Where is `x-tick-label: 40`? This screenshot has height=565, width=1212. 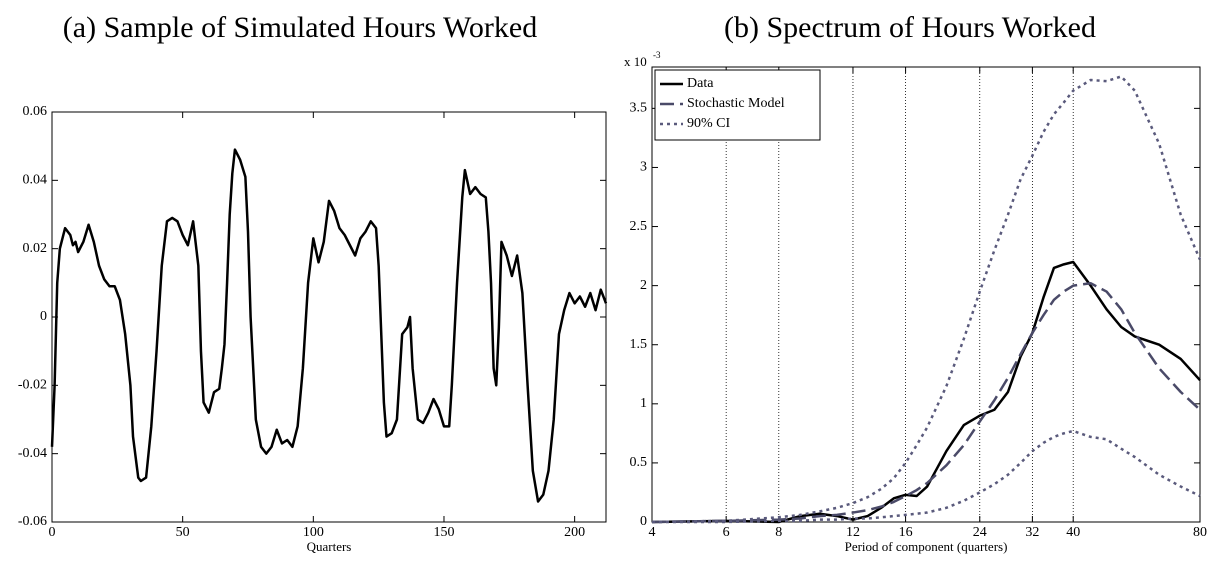
x-tick-label: 40 is located at coordinates (1073, 532).